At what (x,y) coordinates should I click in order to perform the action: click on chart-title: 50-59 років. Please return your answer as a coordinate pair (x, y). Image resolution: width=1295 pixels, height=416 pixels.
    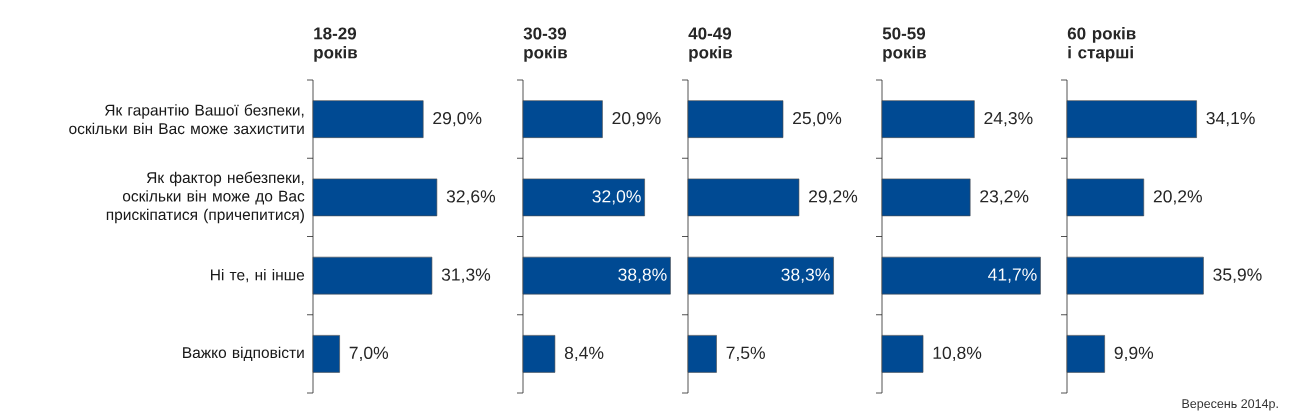
    Looking at the image, I should click on (904, 44).